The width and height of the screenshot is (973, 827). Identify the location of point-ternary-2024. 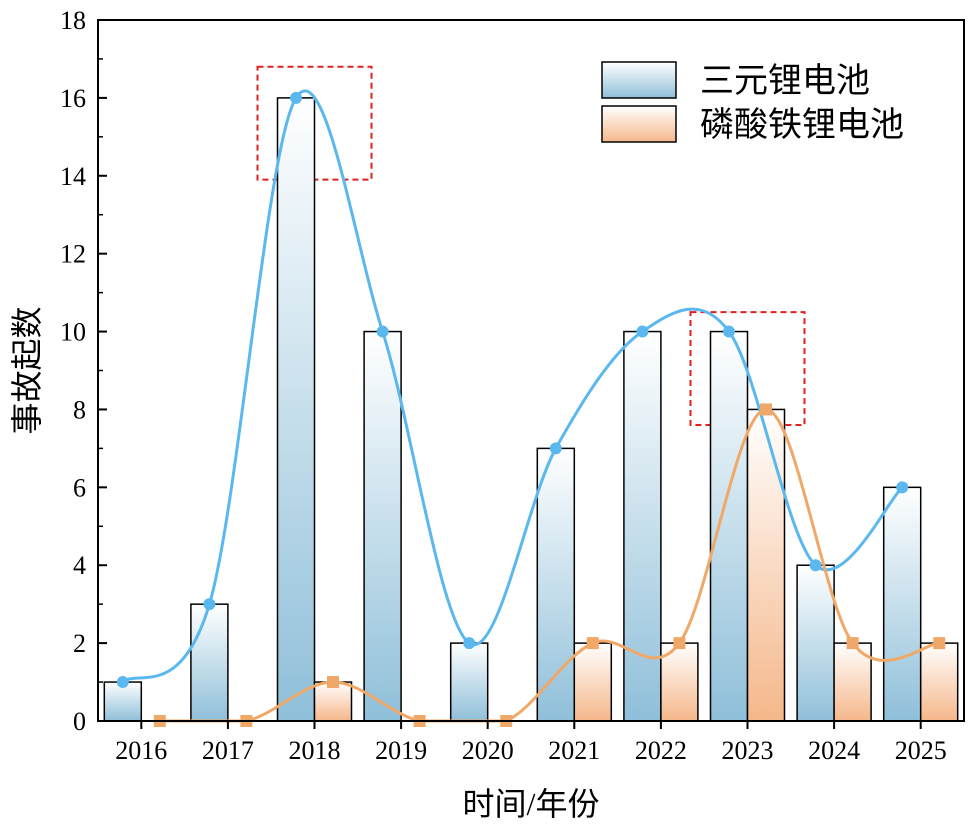
(815, 565).